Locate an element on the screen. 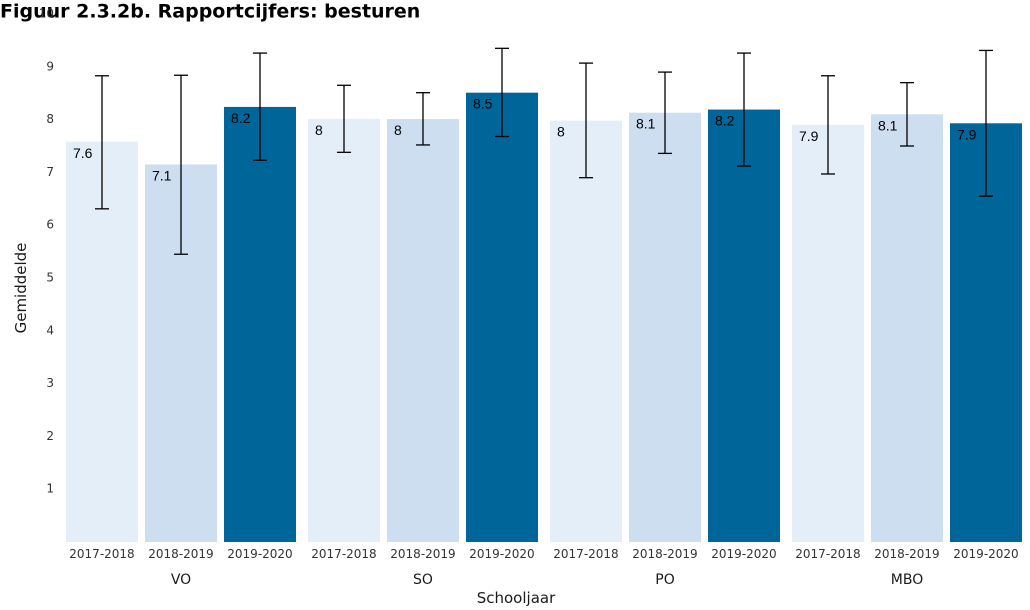 This screenshot has width=1030, height=610. data-label: 7.1 is located at coordinates (162, 175).